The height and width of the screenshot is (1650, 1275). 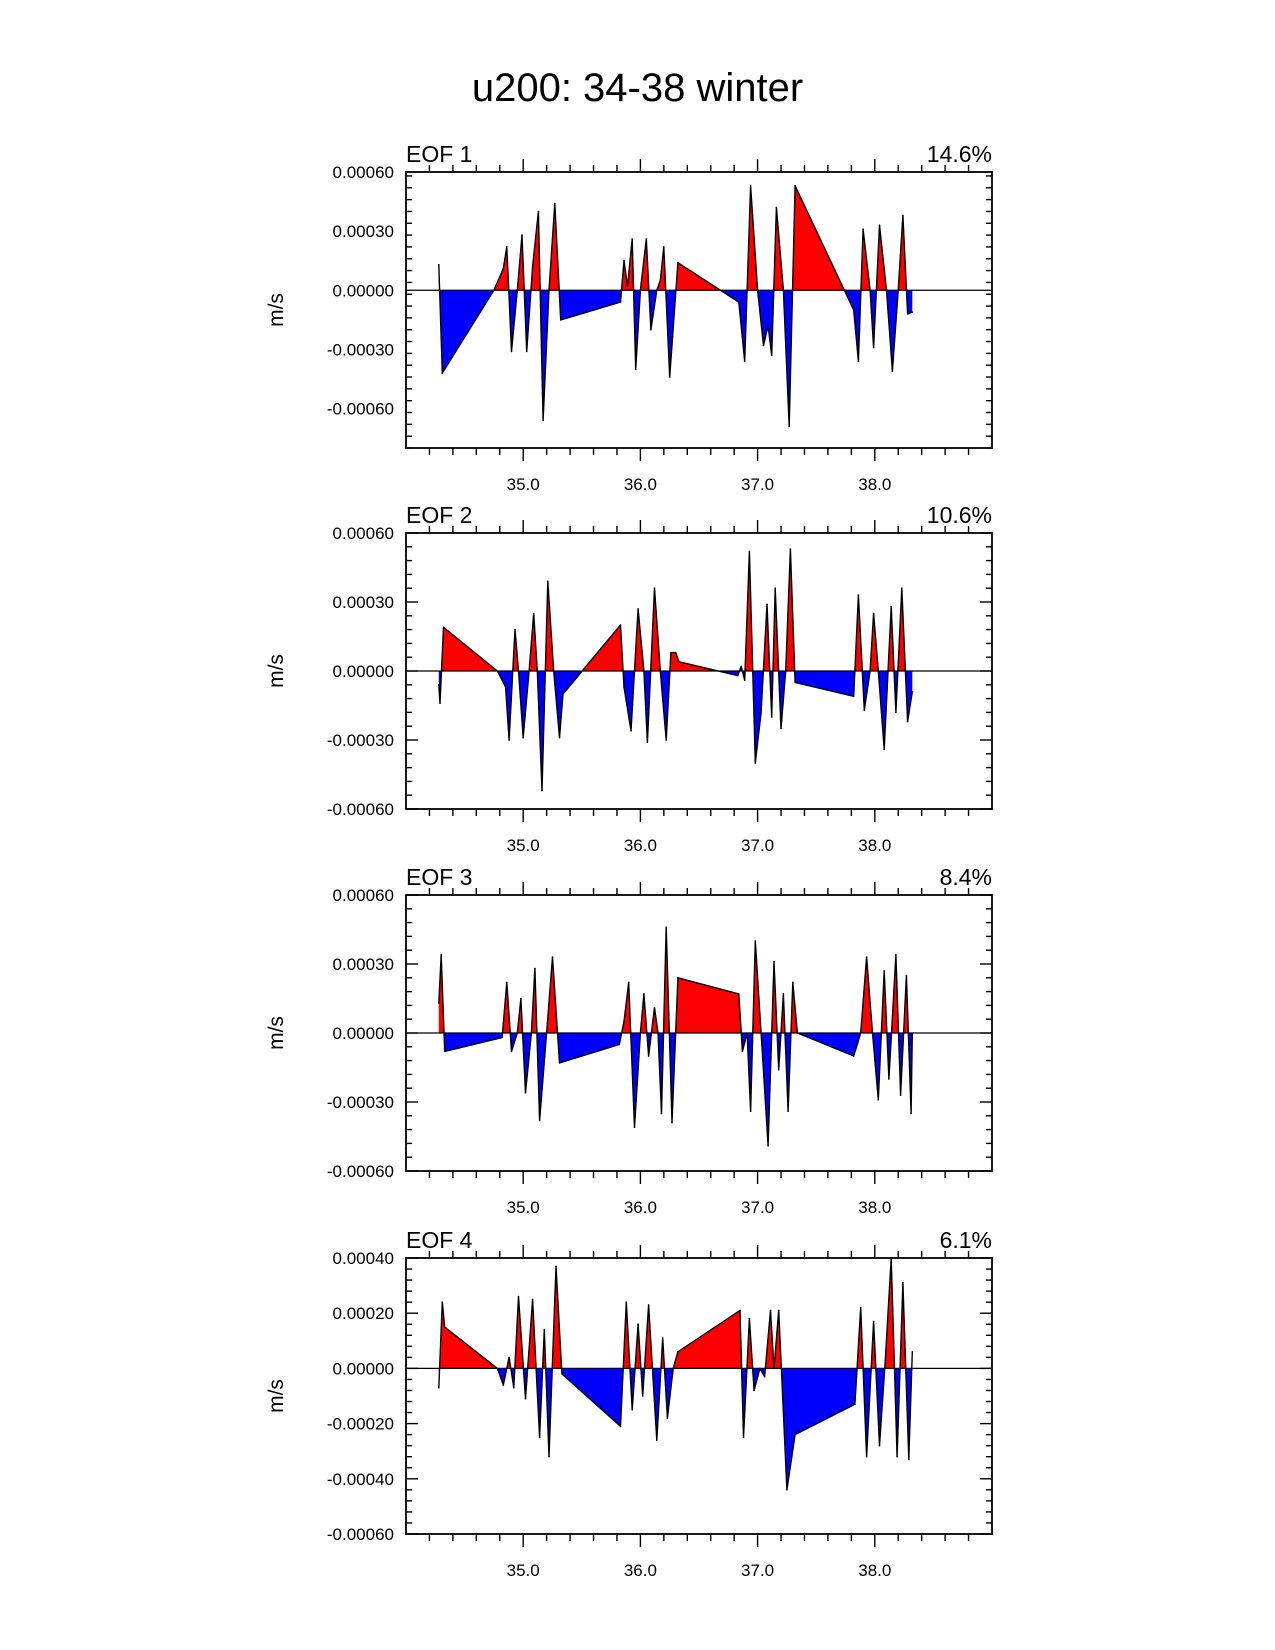 What do you see at coordinates (276, 1033) in the screenshot?
I see `y-axis-label: m/s` at bounding box center [276, 1033].